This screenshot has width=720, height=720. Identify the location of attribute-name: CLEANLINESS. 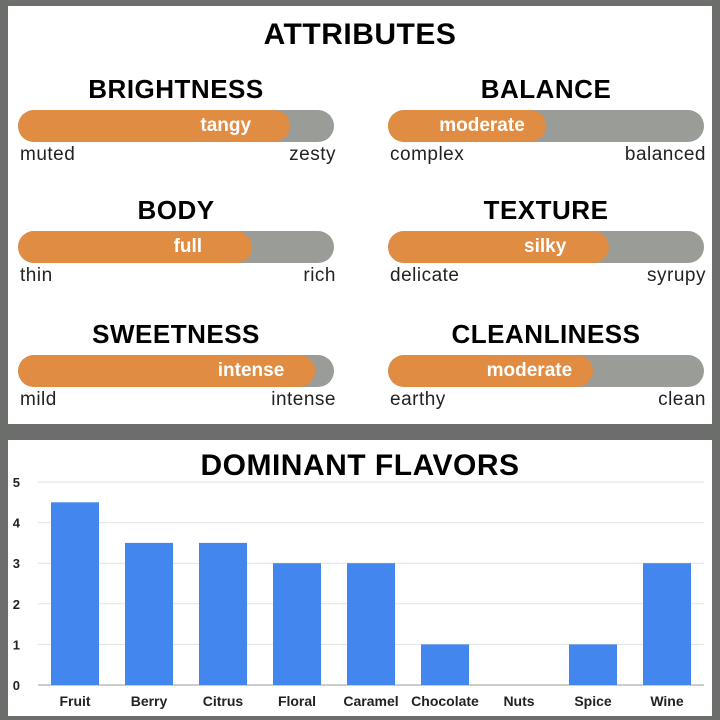
(546, 334).